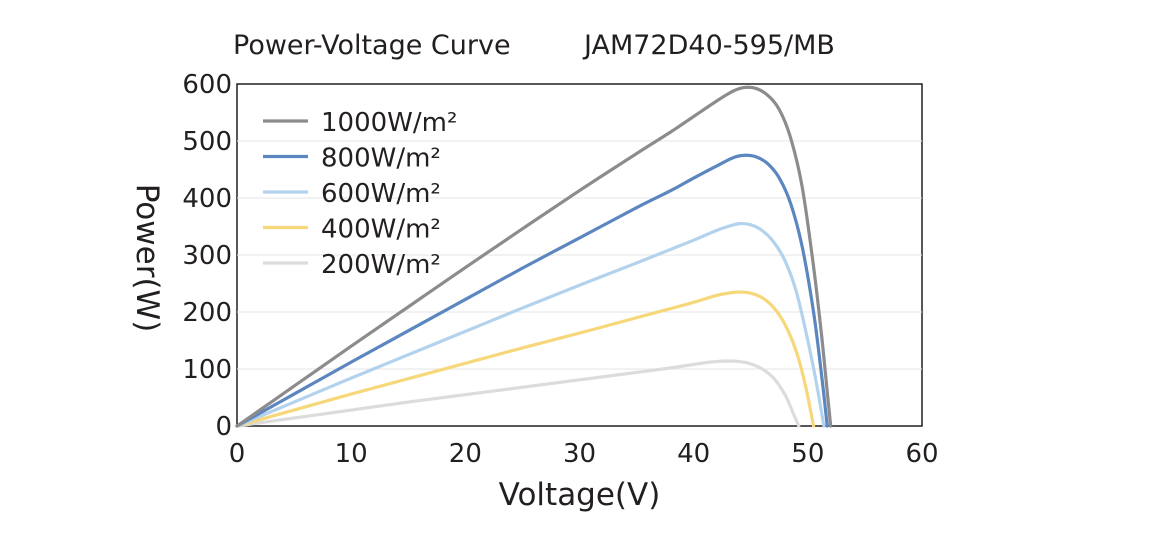  Describe the element at coordinates (207, 85) in the screenshot. I see `y-tick-label: 600` at that location.